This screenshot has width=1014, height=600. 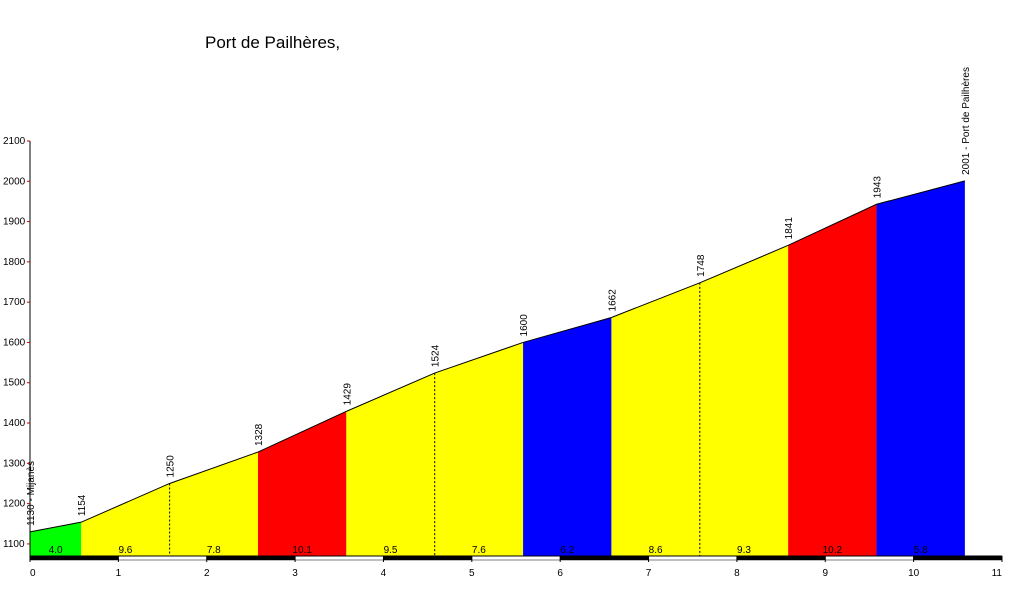 I want to click on y-tick-label: 1900, so click(x=14, y=222).